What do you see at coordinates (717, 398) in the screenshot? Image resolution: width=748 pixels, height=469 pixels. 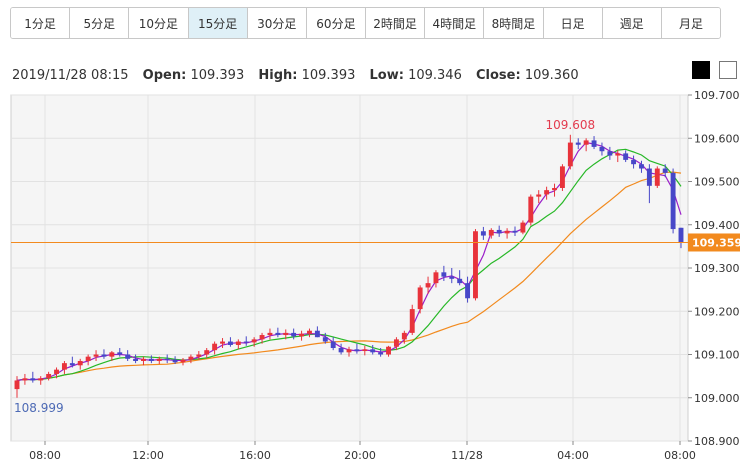 I see `y-tick-label: 109.000` at bounding box center [717, 398].